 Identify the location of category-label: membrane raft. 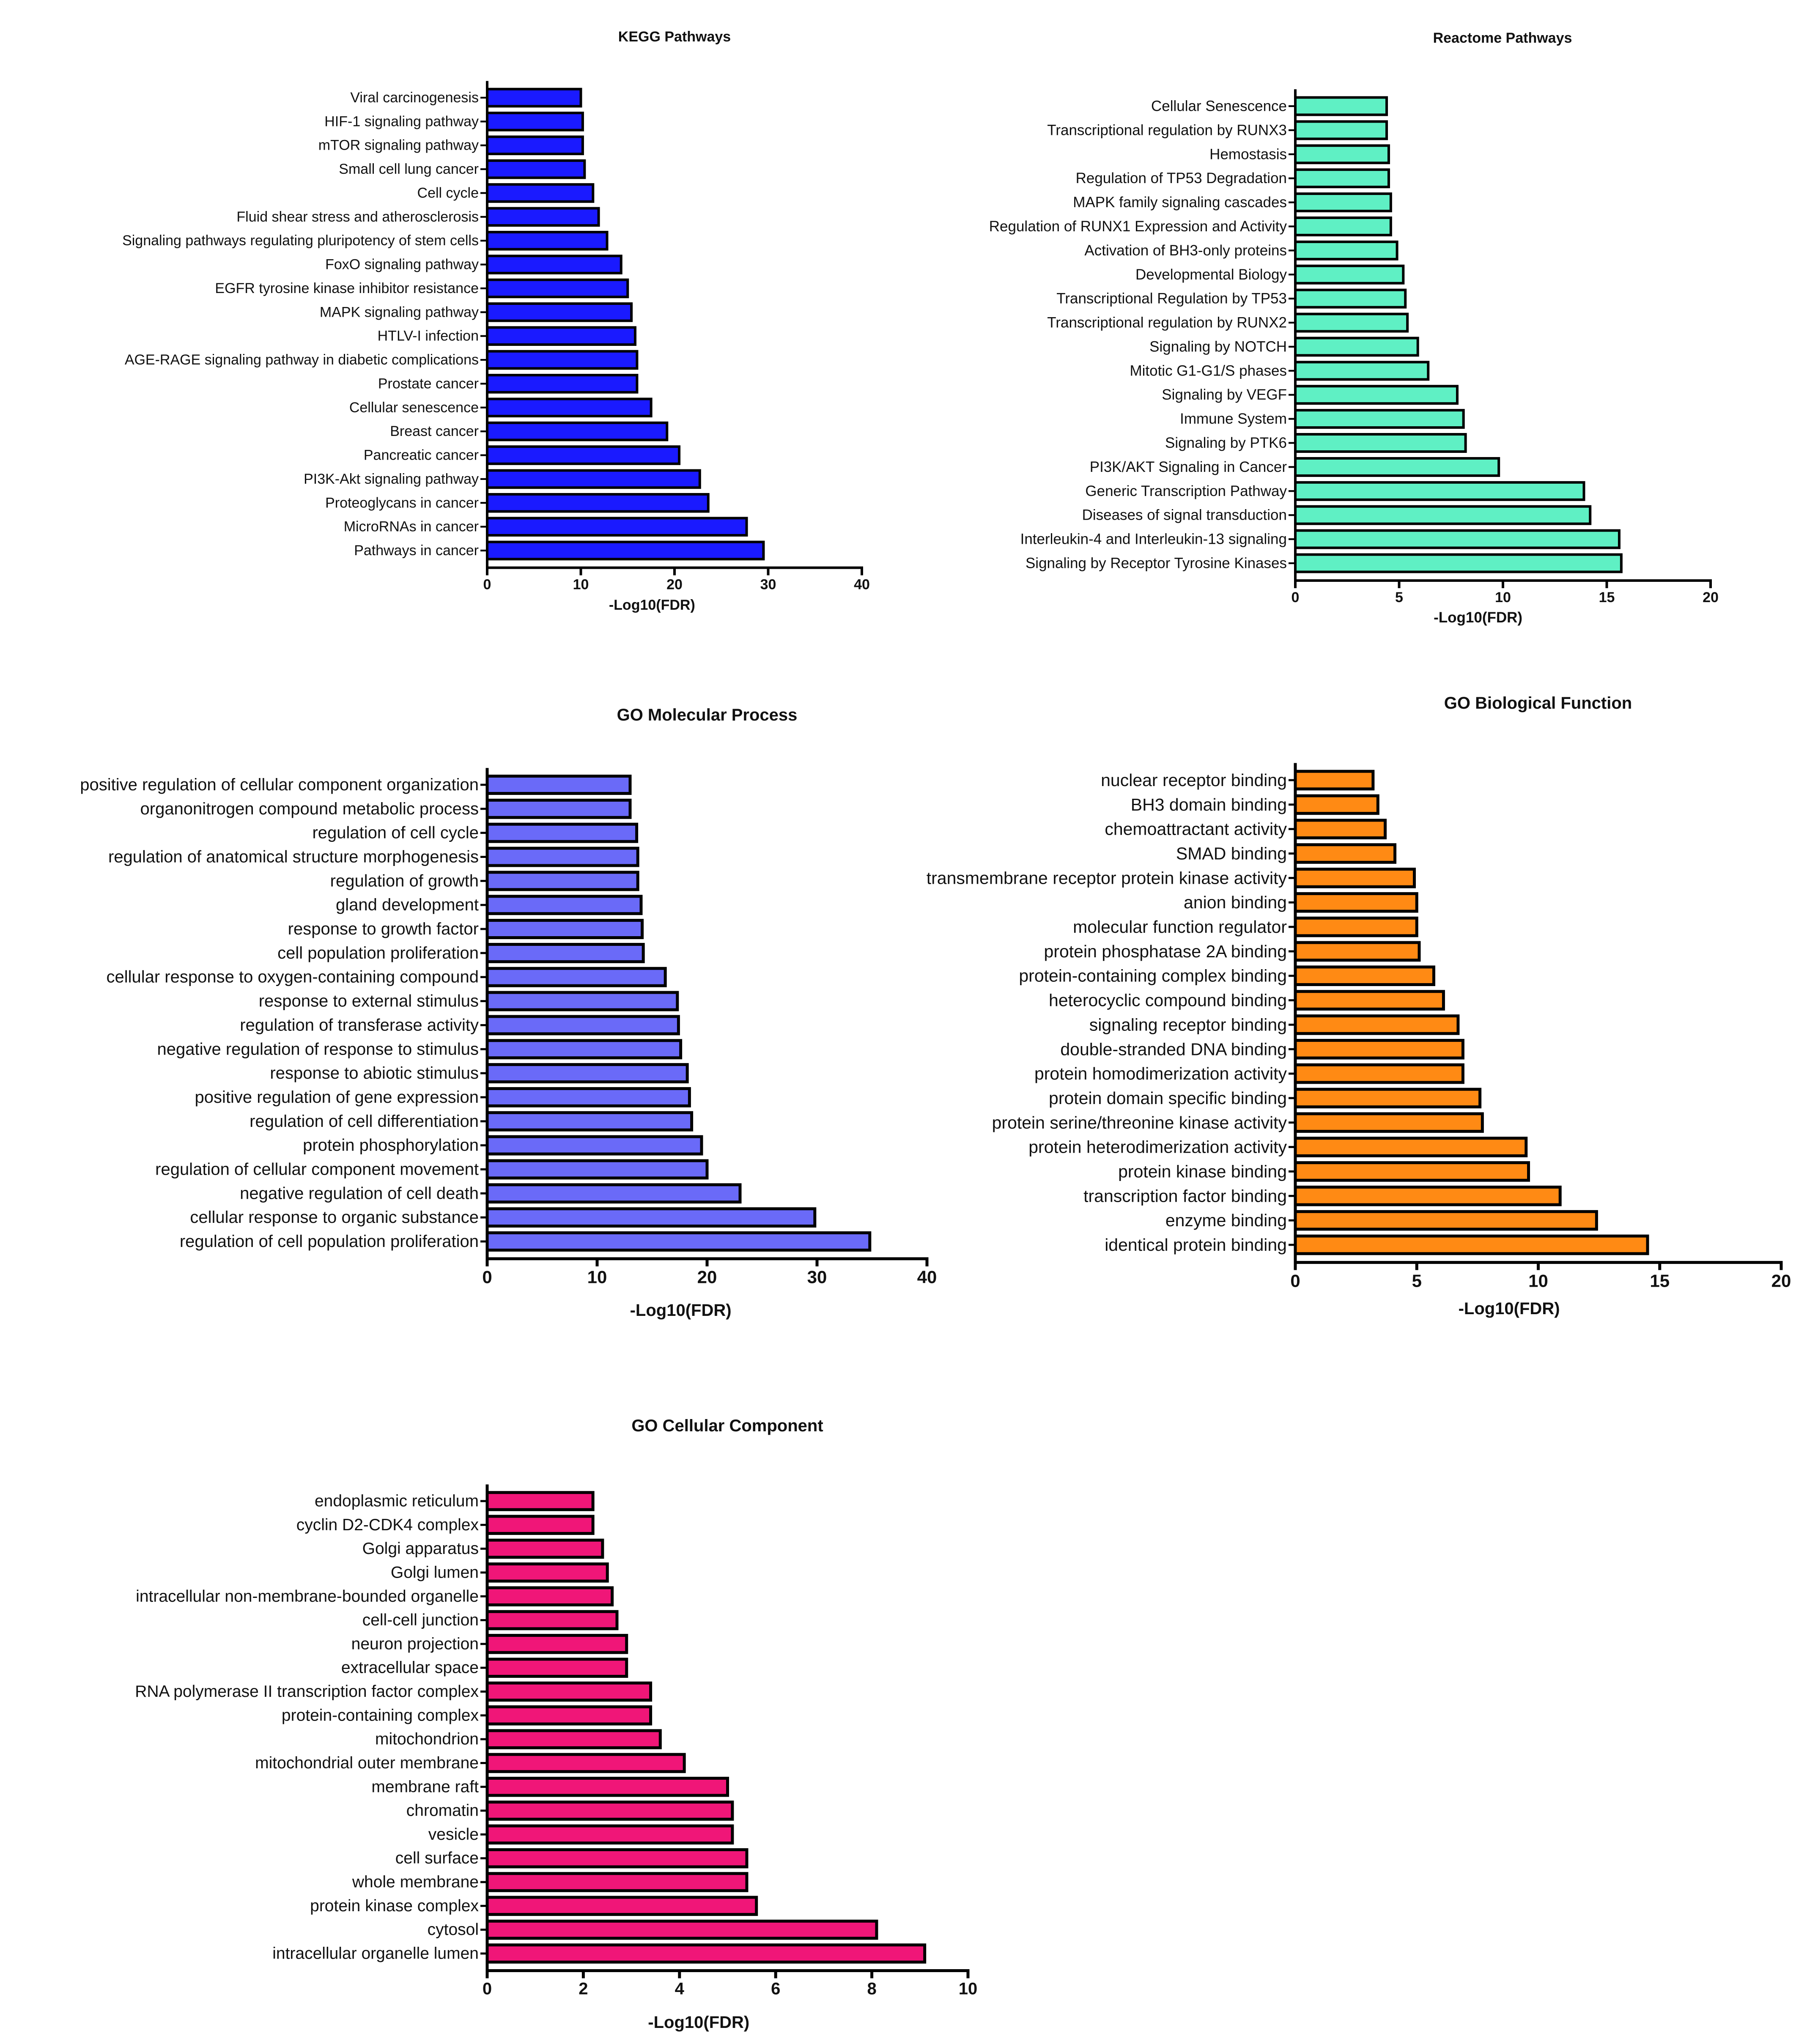
(425, 1787).